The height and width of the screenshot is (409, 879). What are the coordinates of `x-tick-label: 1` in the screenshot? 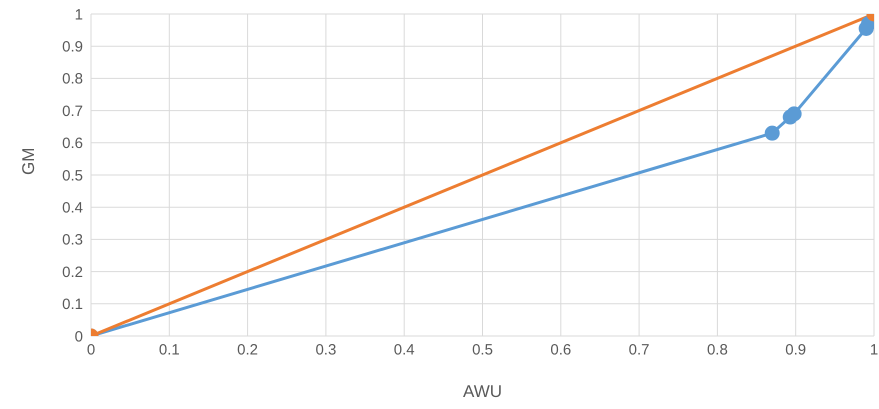 It's located at (874, 350).